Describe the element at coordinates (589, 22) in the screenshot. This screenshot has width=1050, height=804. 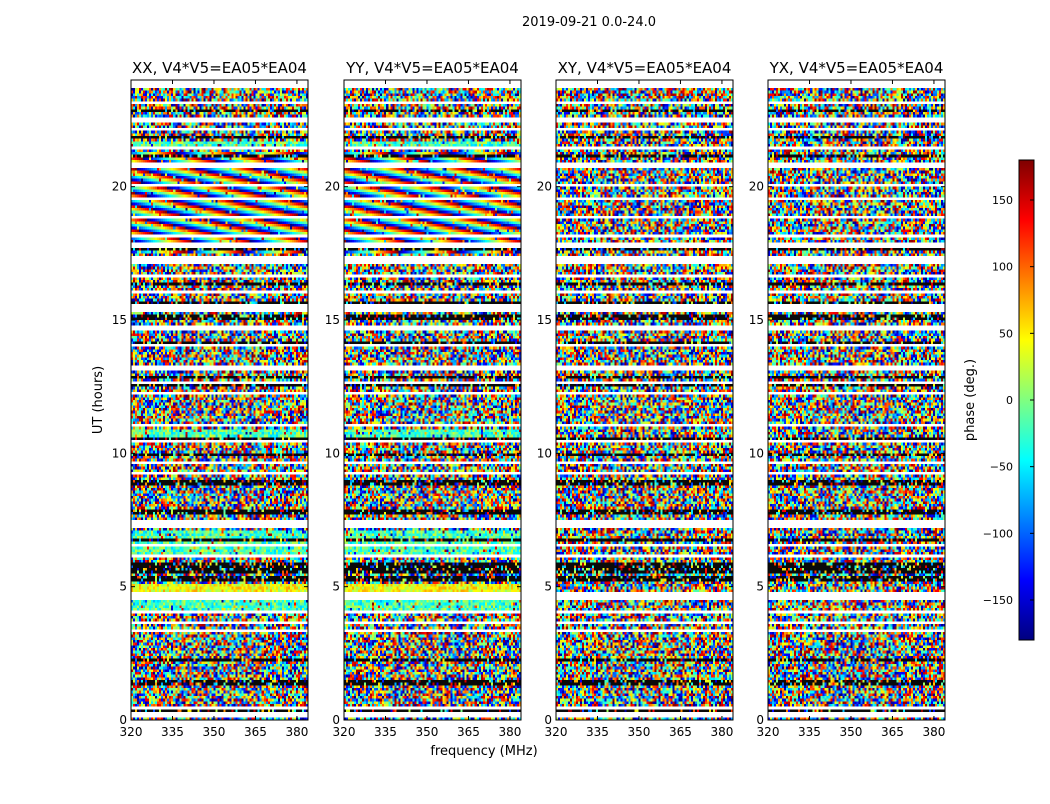
I see `figure-suptitle: 2019-09-21 0.0-24.0` at that location.